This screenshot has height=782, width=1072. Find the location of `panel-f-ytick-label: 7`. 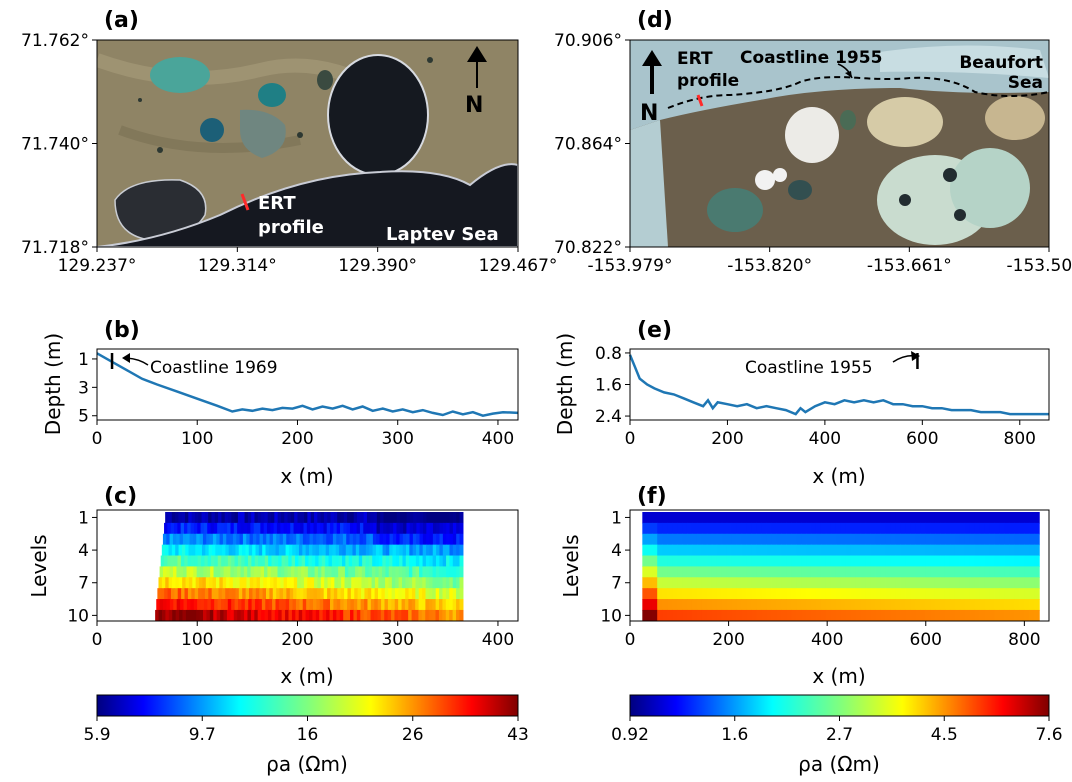

panel-f-ytick-label: 7 is located at coordinates (616, 584).